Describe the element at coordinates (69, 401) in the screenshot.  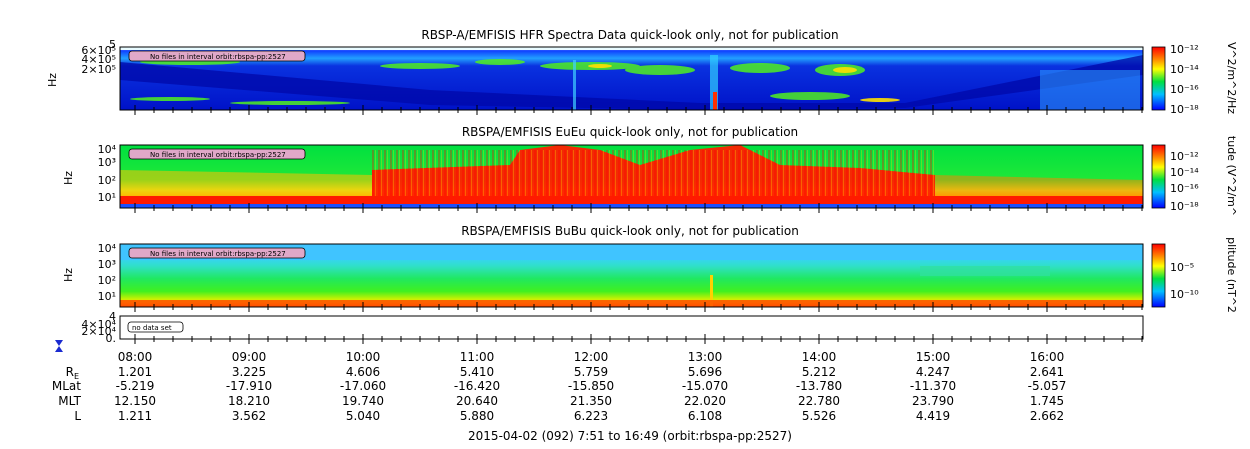
I see `eph-label-mlt: MLT` at that location.